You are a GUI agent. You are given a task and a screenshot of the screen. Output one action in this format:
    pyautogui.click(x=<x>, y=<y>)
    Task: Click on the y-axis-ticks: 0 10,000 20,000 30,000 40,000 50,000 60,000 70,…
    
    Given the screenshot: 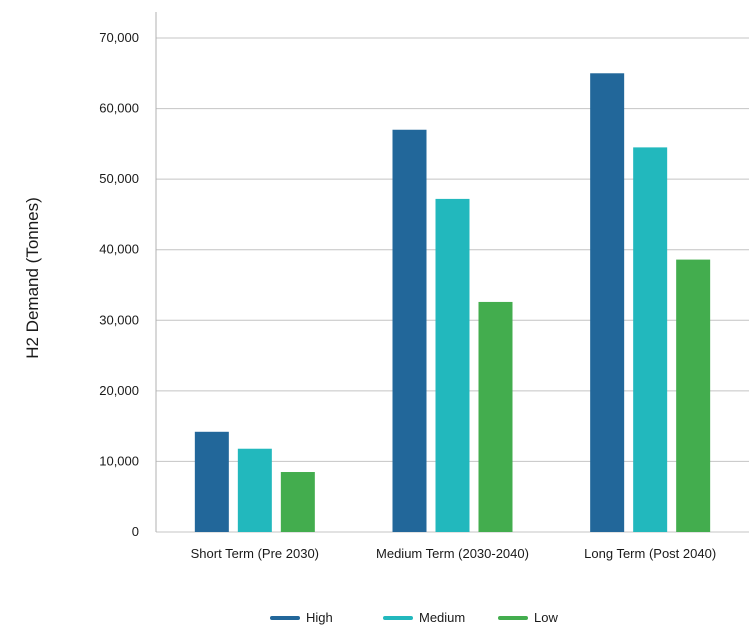 What is the action you would take?
    pyautogui.click(x=119, y=284)
    